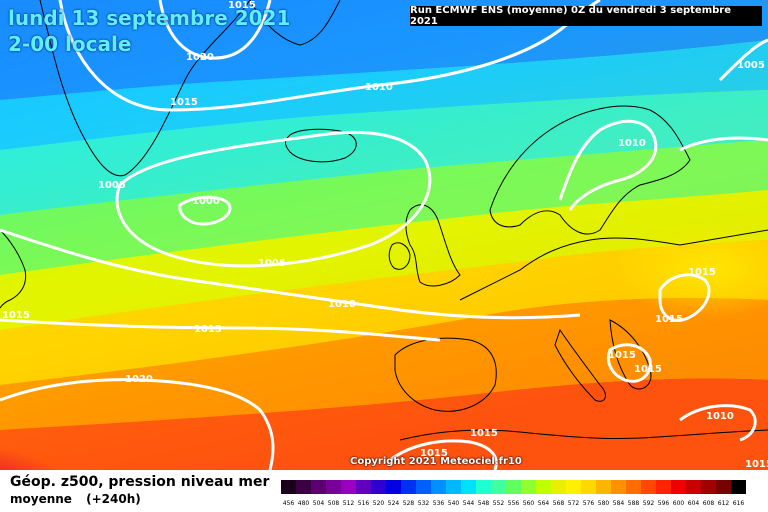  Describe the element at coordinates (334, 503) in the screenshot. I see `scale-tick-label: 508` at that location.